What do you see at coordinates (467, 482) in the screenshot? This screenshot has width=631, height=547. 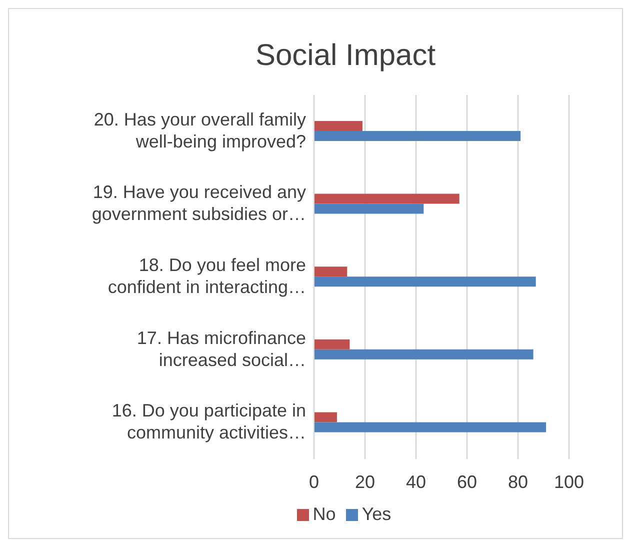 I see `x-tick-label: 60` at bounding box center [467, 482].